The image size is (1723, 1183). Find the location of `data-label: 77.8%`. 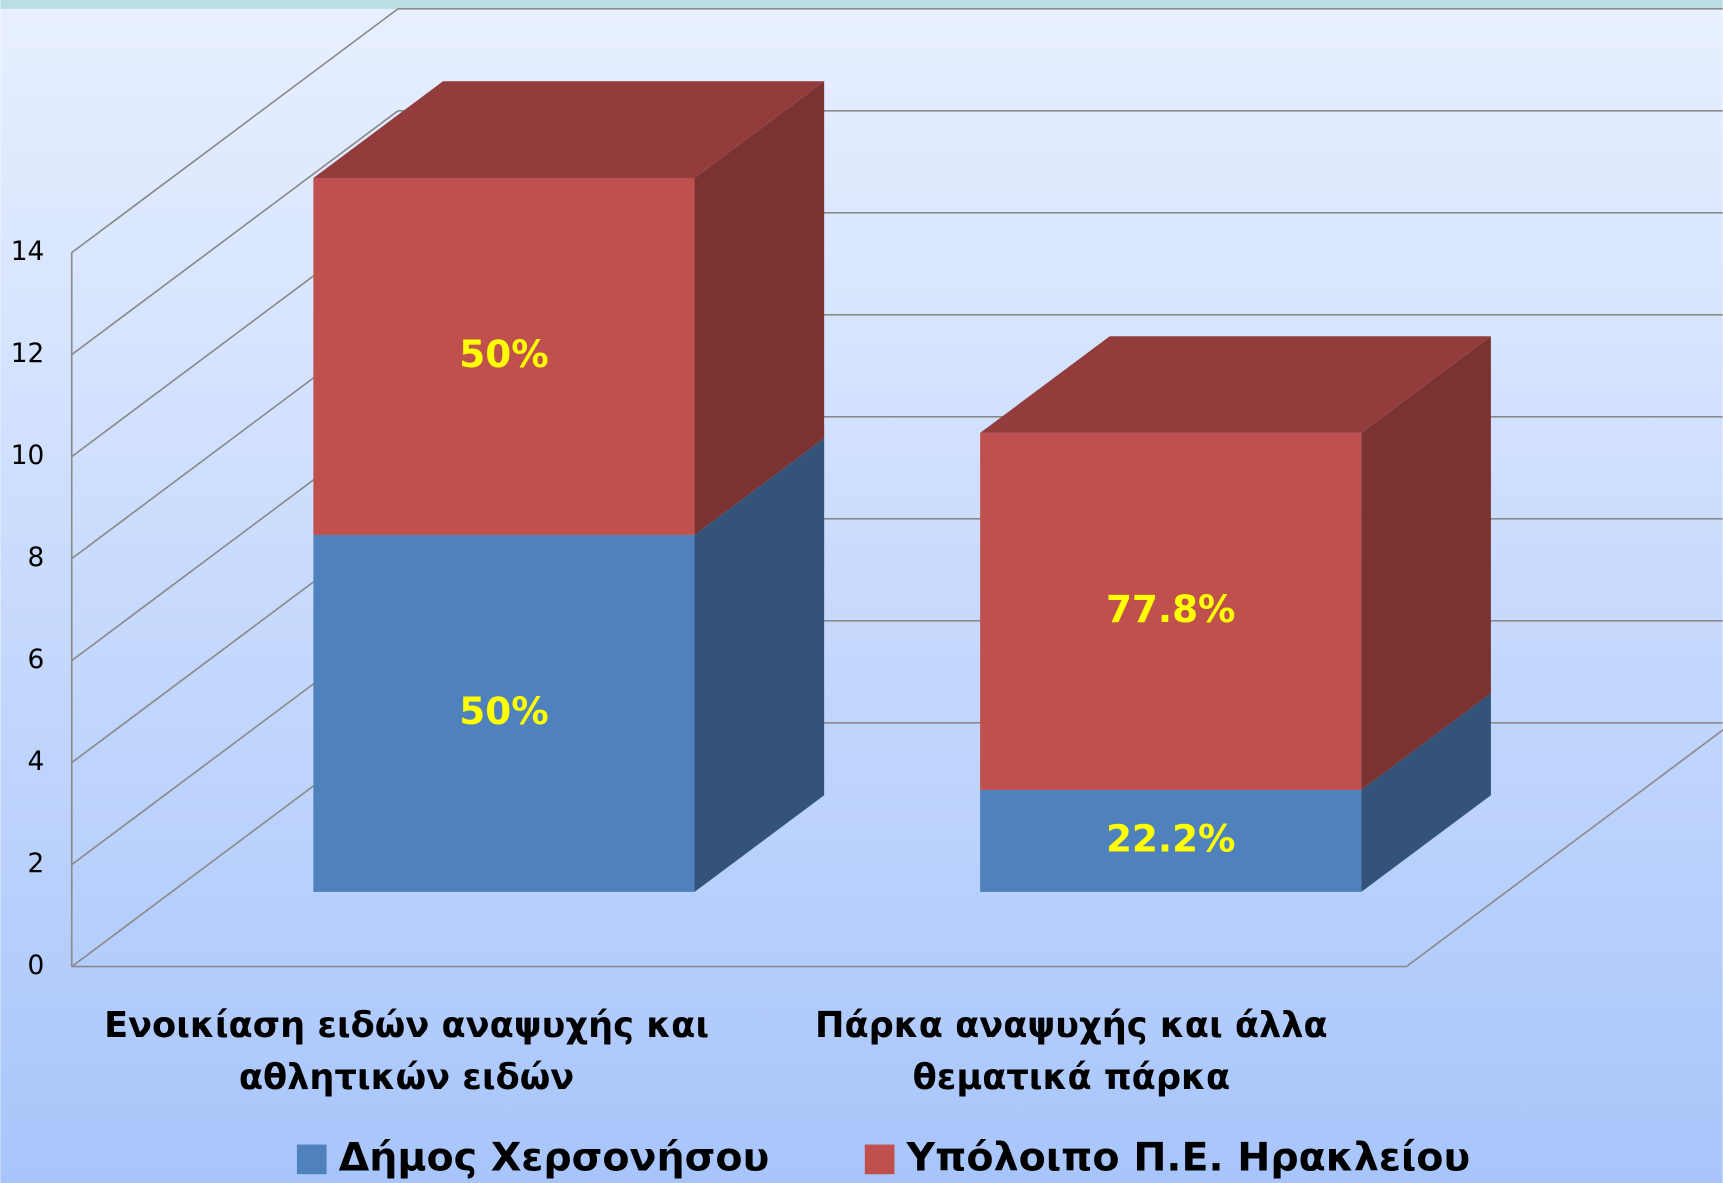

data-label: 77.8% is located at coordinates (1171, 609).